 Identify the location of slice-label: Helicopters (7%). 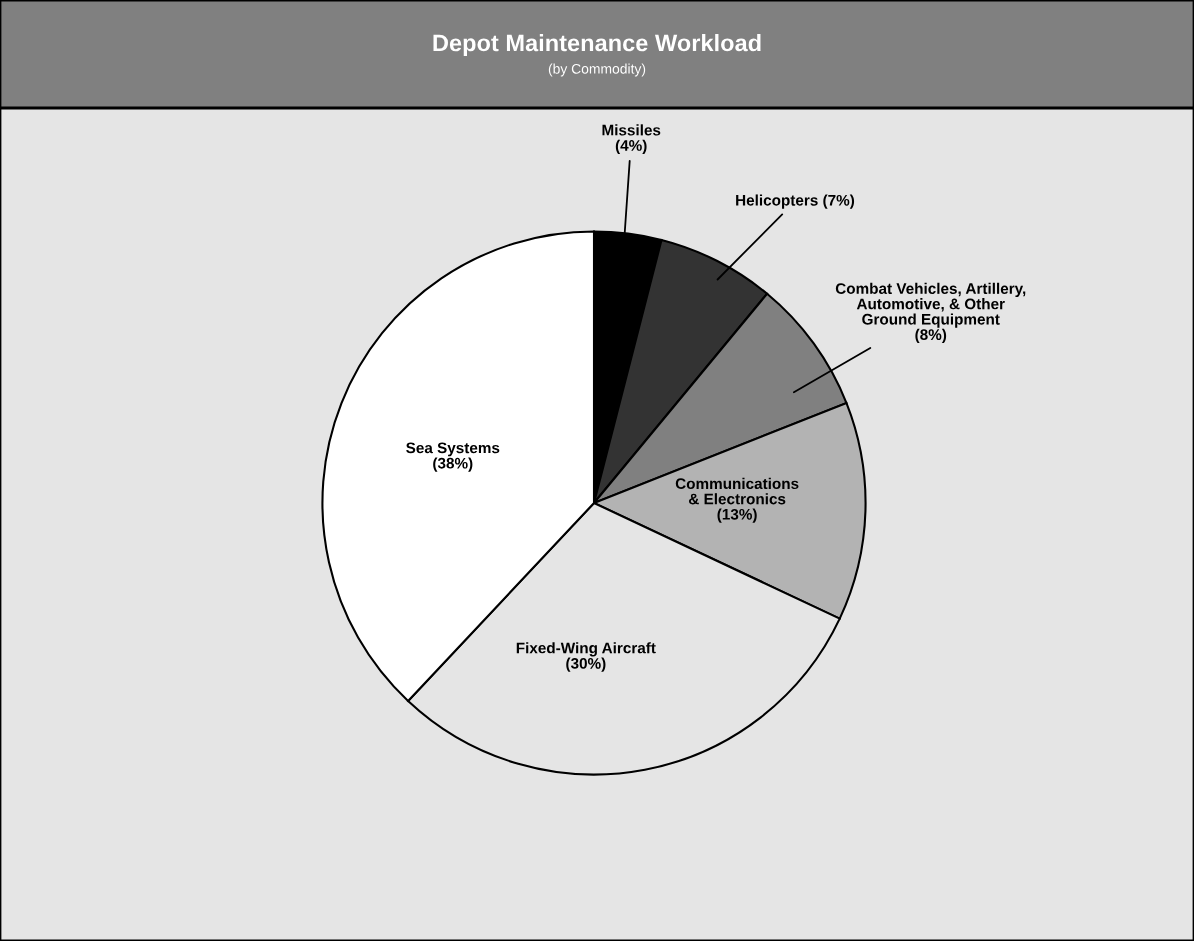
(795, 201).